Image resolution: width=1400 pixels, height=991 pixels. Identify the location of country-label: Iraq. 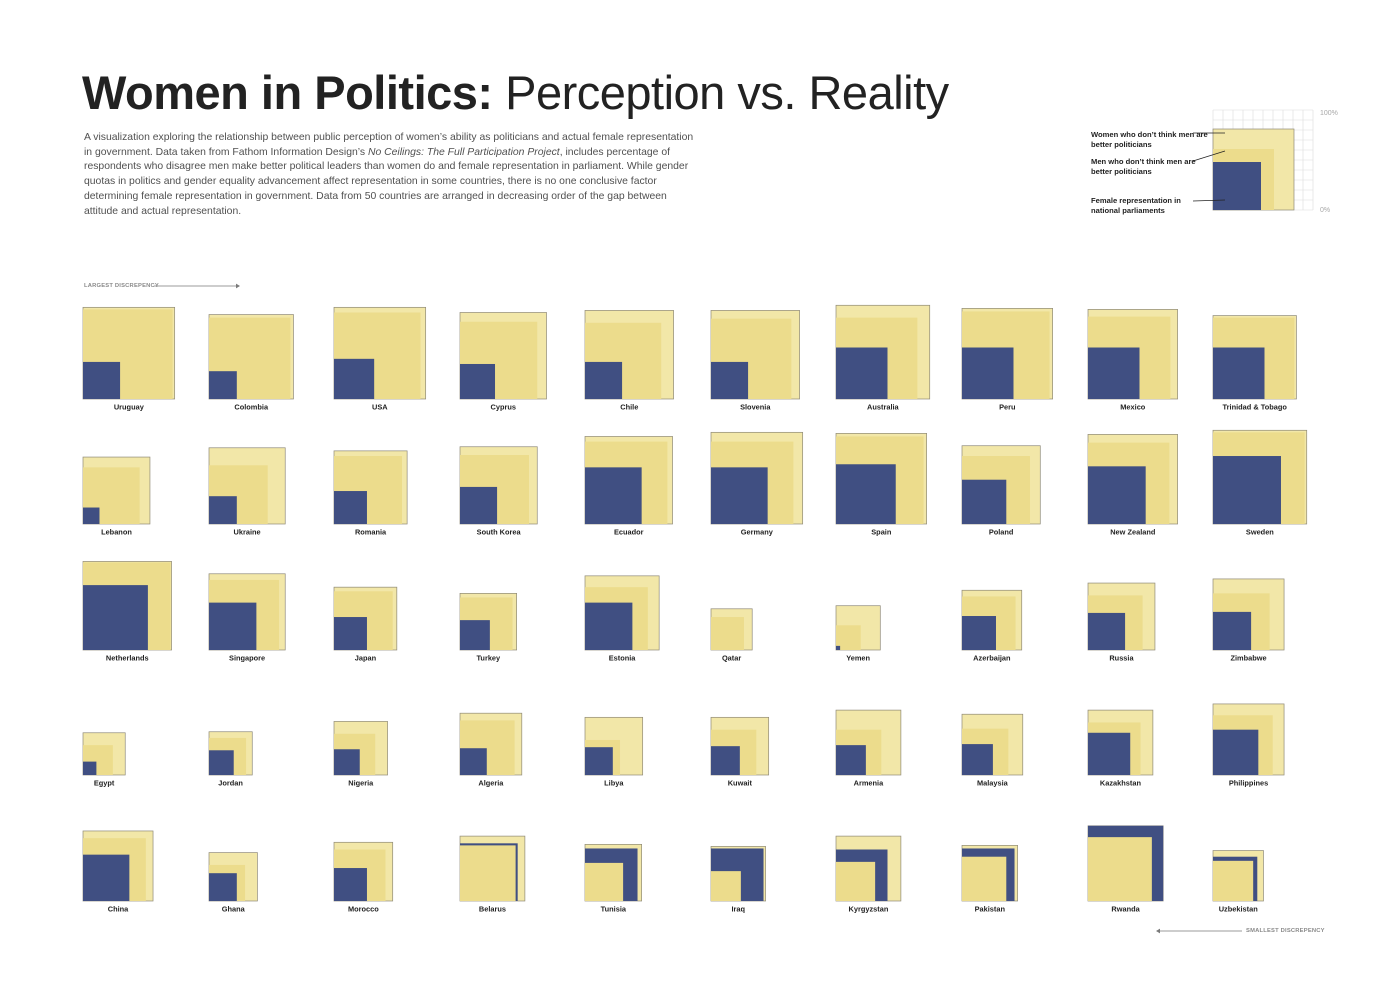
(739, 909).